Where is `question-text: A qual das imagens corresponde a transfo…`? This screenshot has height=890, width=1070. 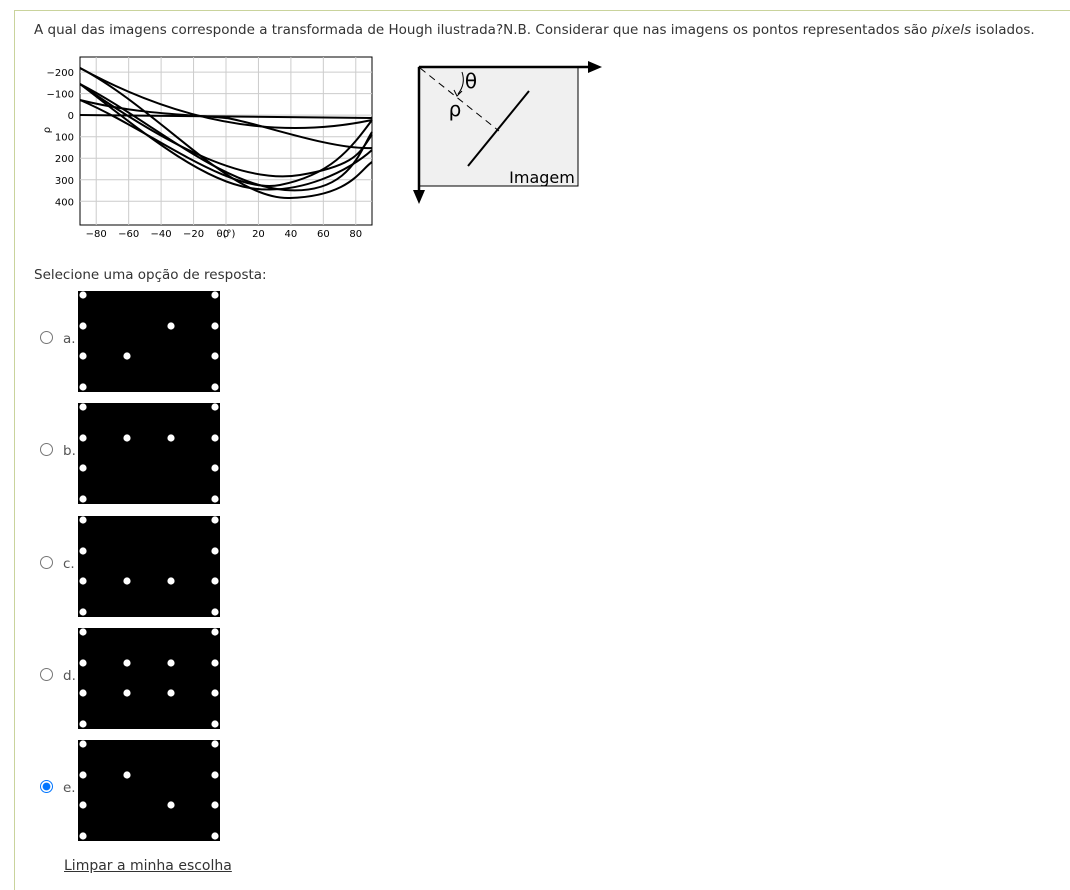 question-text: A qual das imagens corresponde a transfo… is located at coordinates (483, 30).